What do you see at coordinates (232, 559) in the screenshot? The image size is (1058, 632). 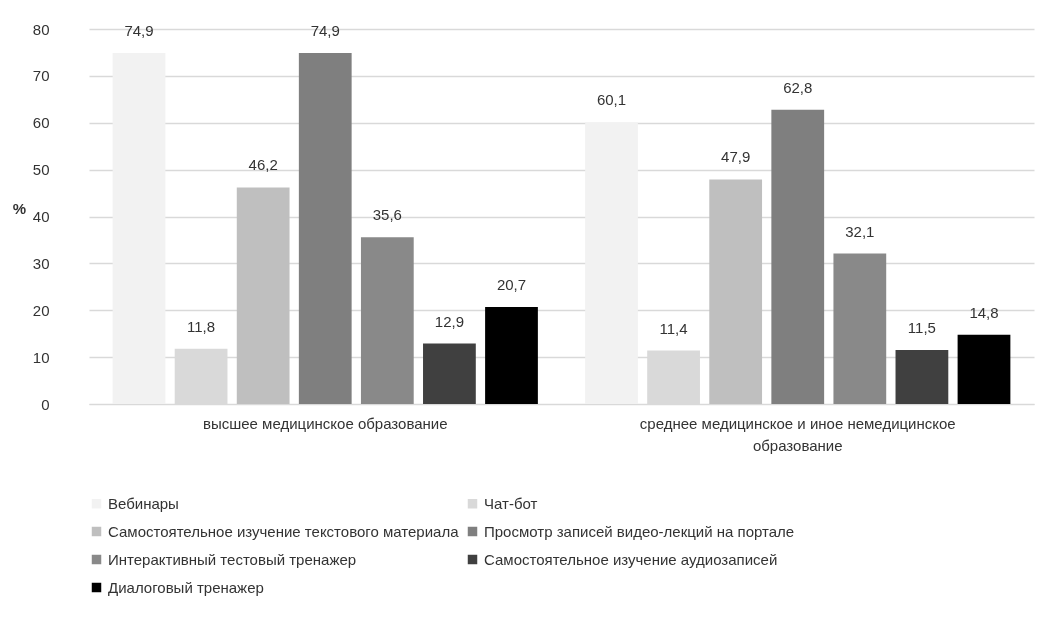 I see `legend-label: Интерактивный тестовый тренажер` at bounding box center [232, 559].